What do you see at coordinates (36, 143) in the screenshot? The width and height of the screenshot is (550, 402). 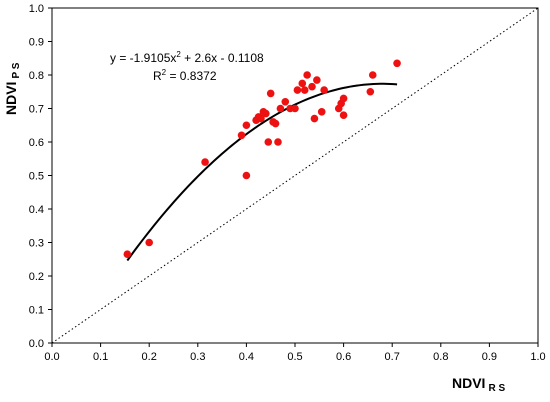 I see `y-tick-label: 0.6` at bounding box center [36, 143].